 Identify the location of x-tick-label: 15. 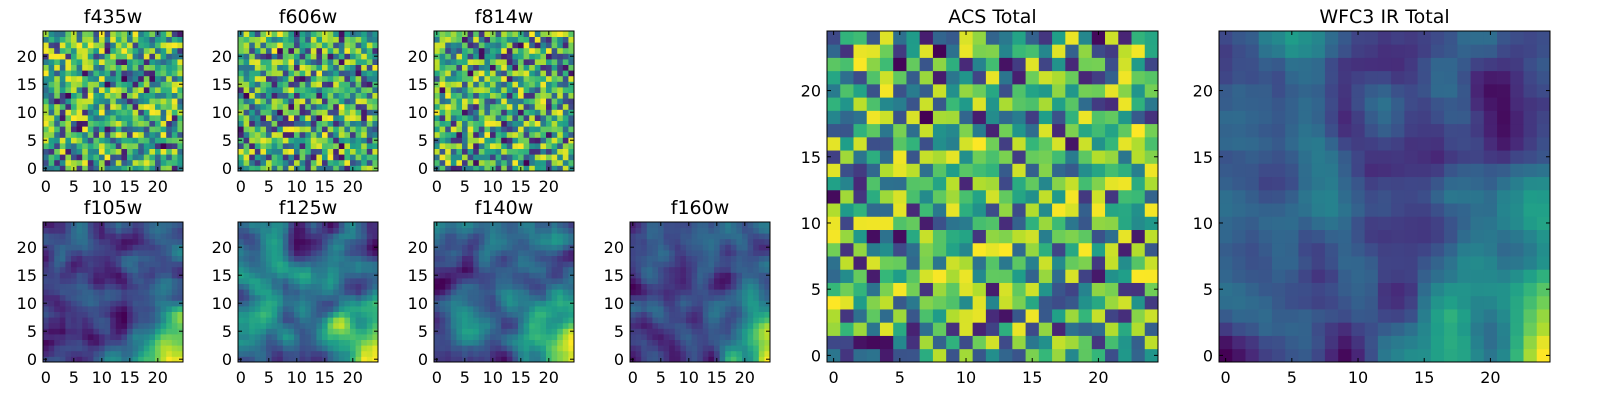
(521, 377).